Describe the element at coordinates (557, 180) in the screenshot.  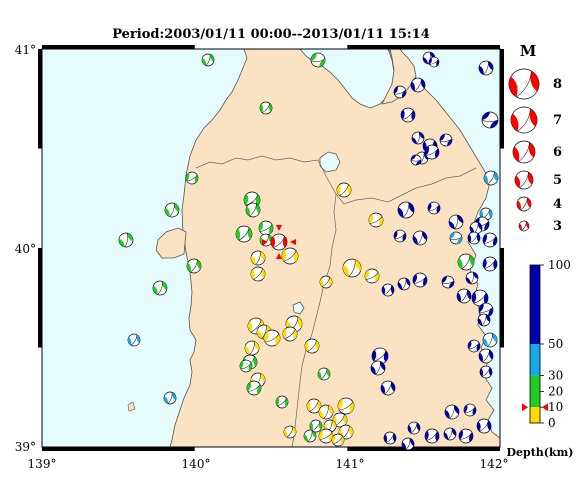
I see `magnitude-legend-label: 5` at that location.